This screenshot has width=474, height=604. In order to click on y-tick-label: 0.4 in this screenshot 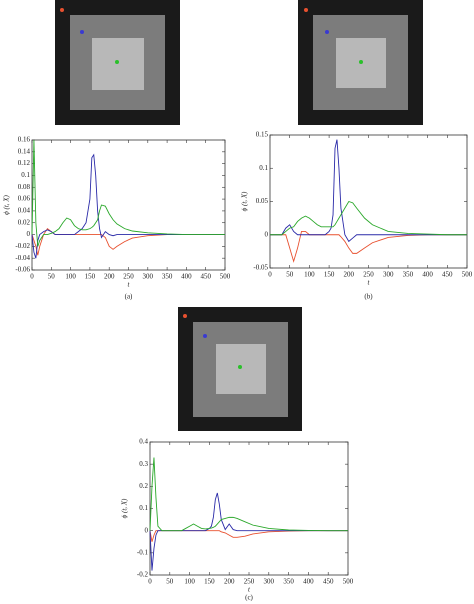, I will do `click(143, 442)`.